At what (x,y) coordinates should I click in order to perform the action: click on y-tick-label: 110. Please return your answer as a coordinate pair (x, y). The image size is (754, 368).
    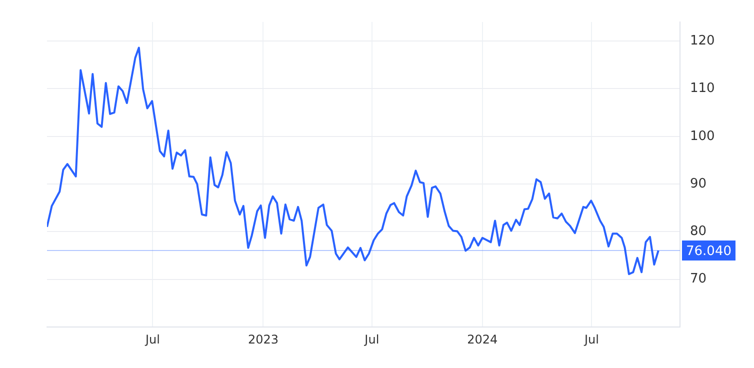
    Looking at the image, I should click on (702, 88).